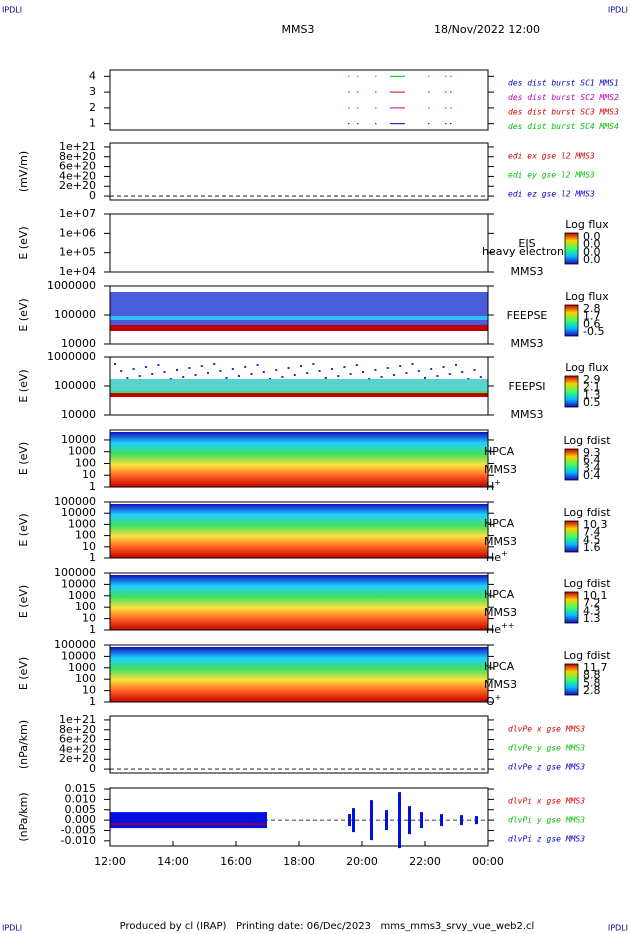 The height and width of the screenshot is (934, 630). What do you see at coordinates (82, 451) in the screenshot?
I see `y-tick-label: 1000` at bounding box center [82, 451].